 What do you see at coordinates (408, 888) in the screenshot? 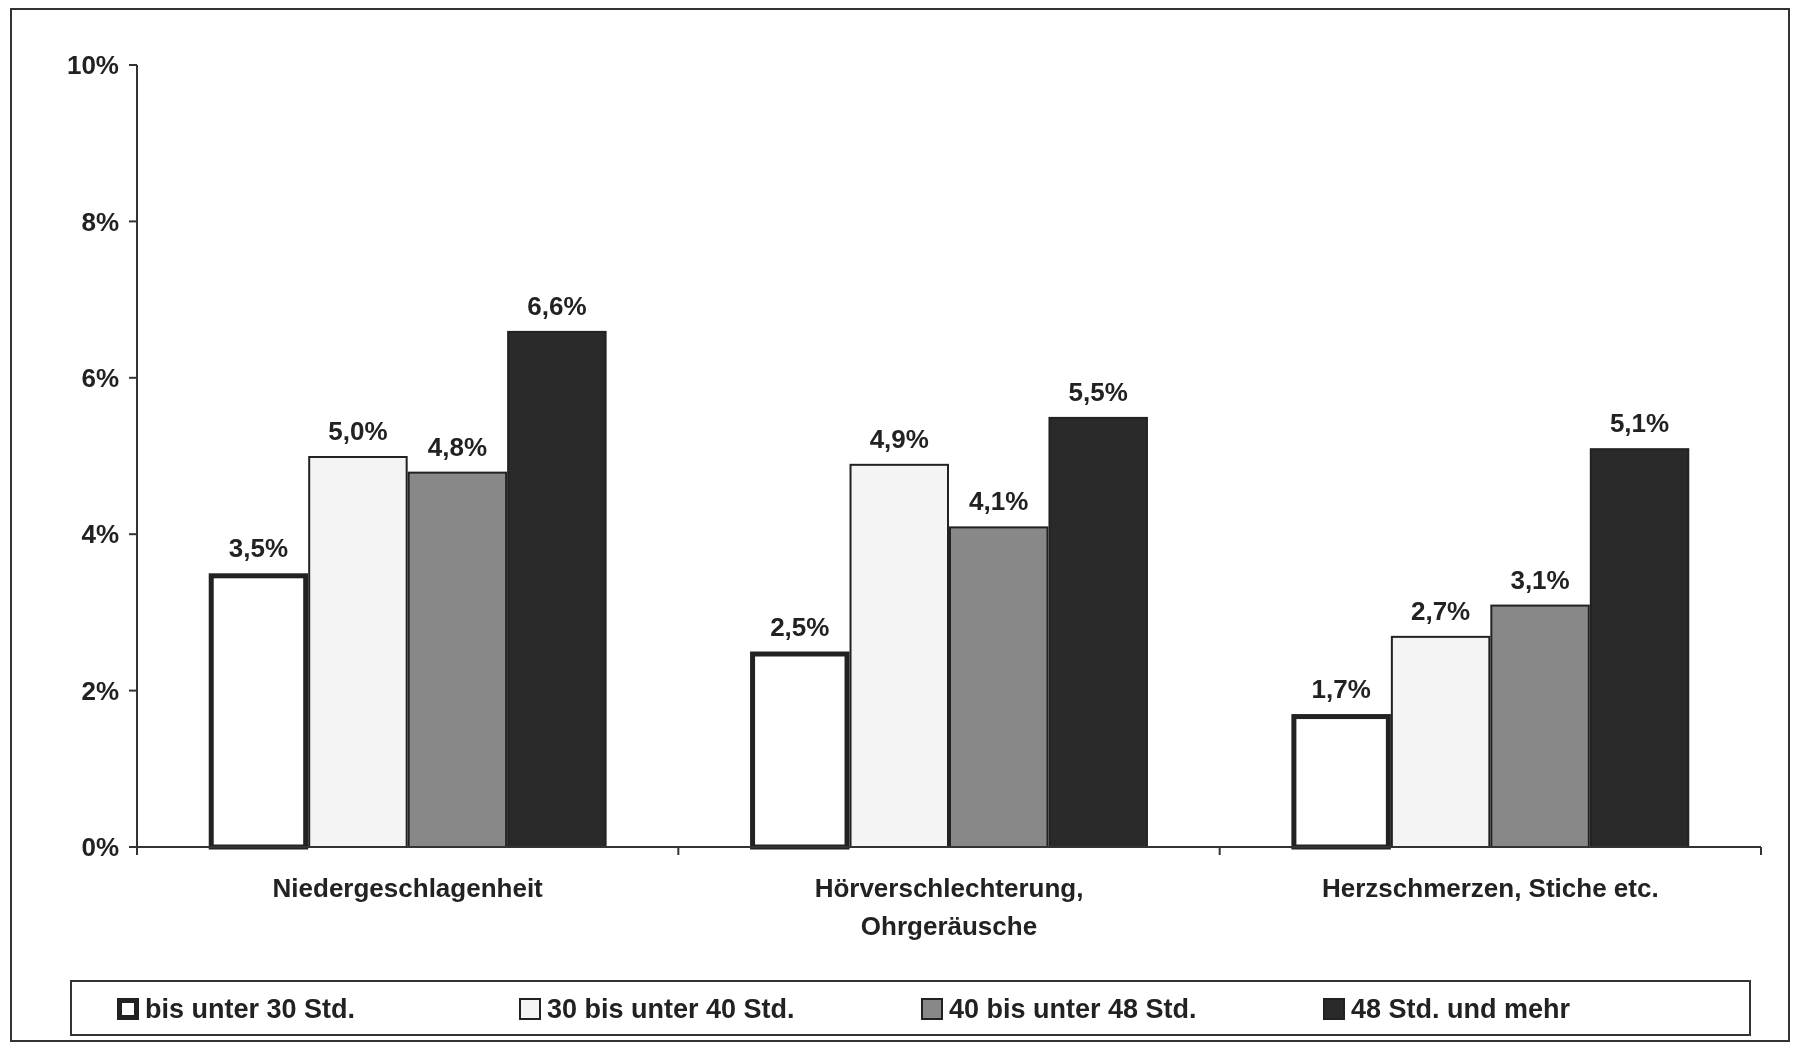
I see `x-tick-label: Niedergeschlagenheit` at bounding box center [408, 888].